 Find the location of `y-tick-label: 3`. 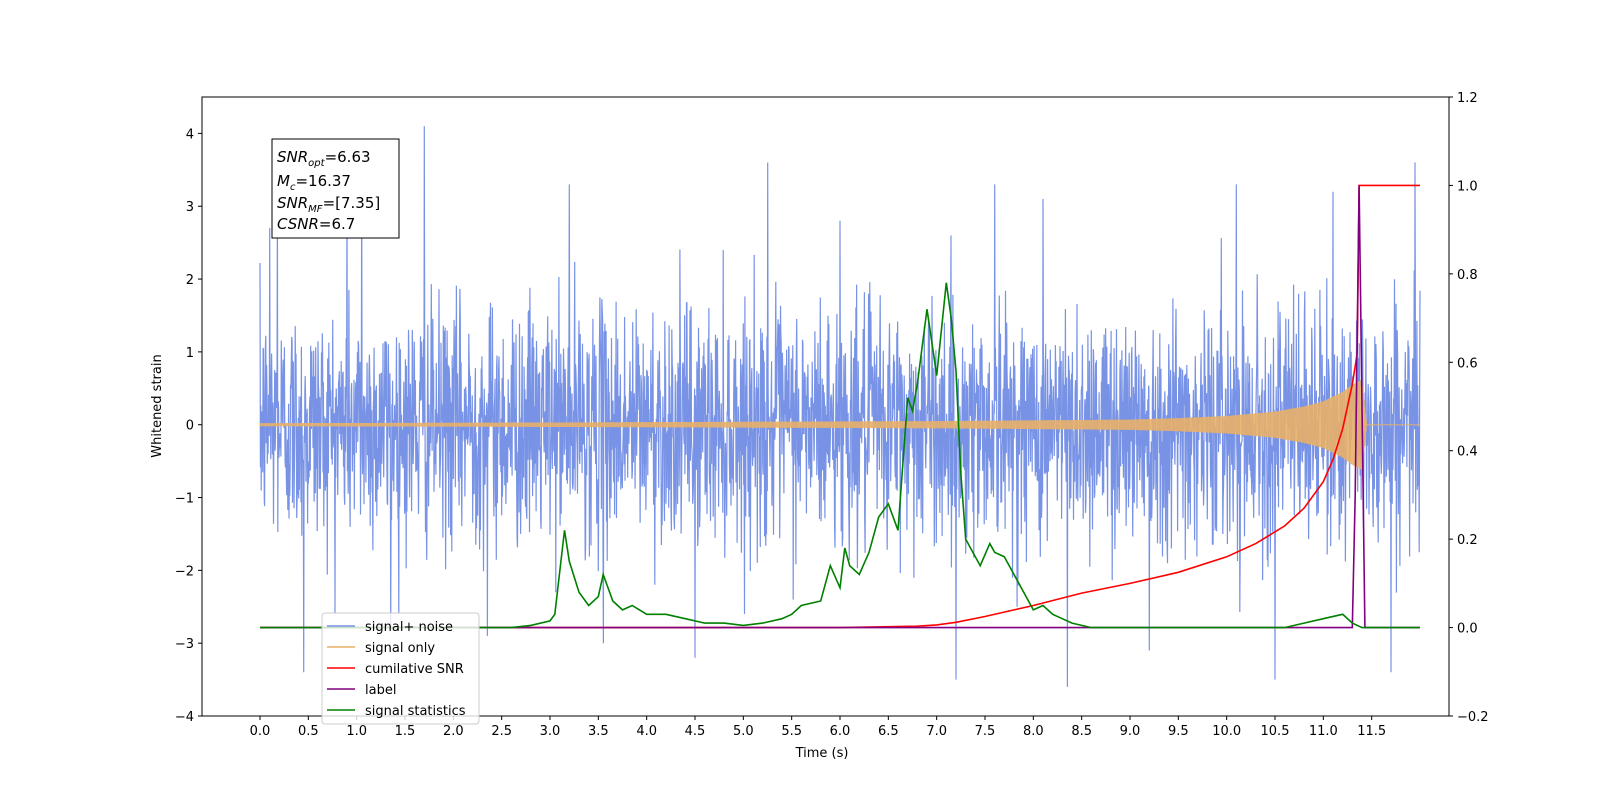

y-tick-label: 3 is located at coordinates (190, 207).